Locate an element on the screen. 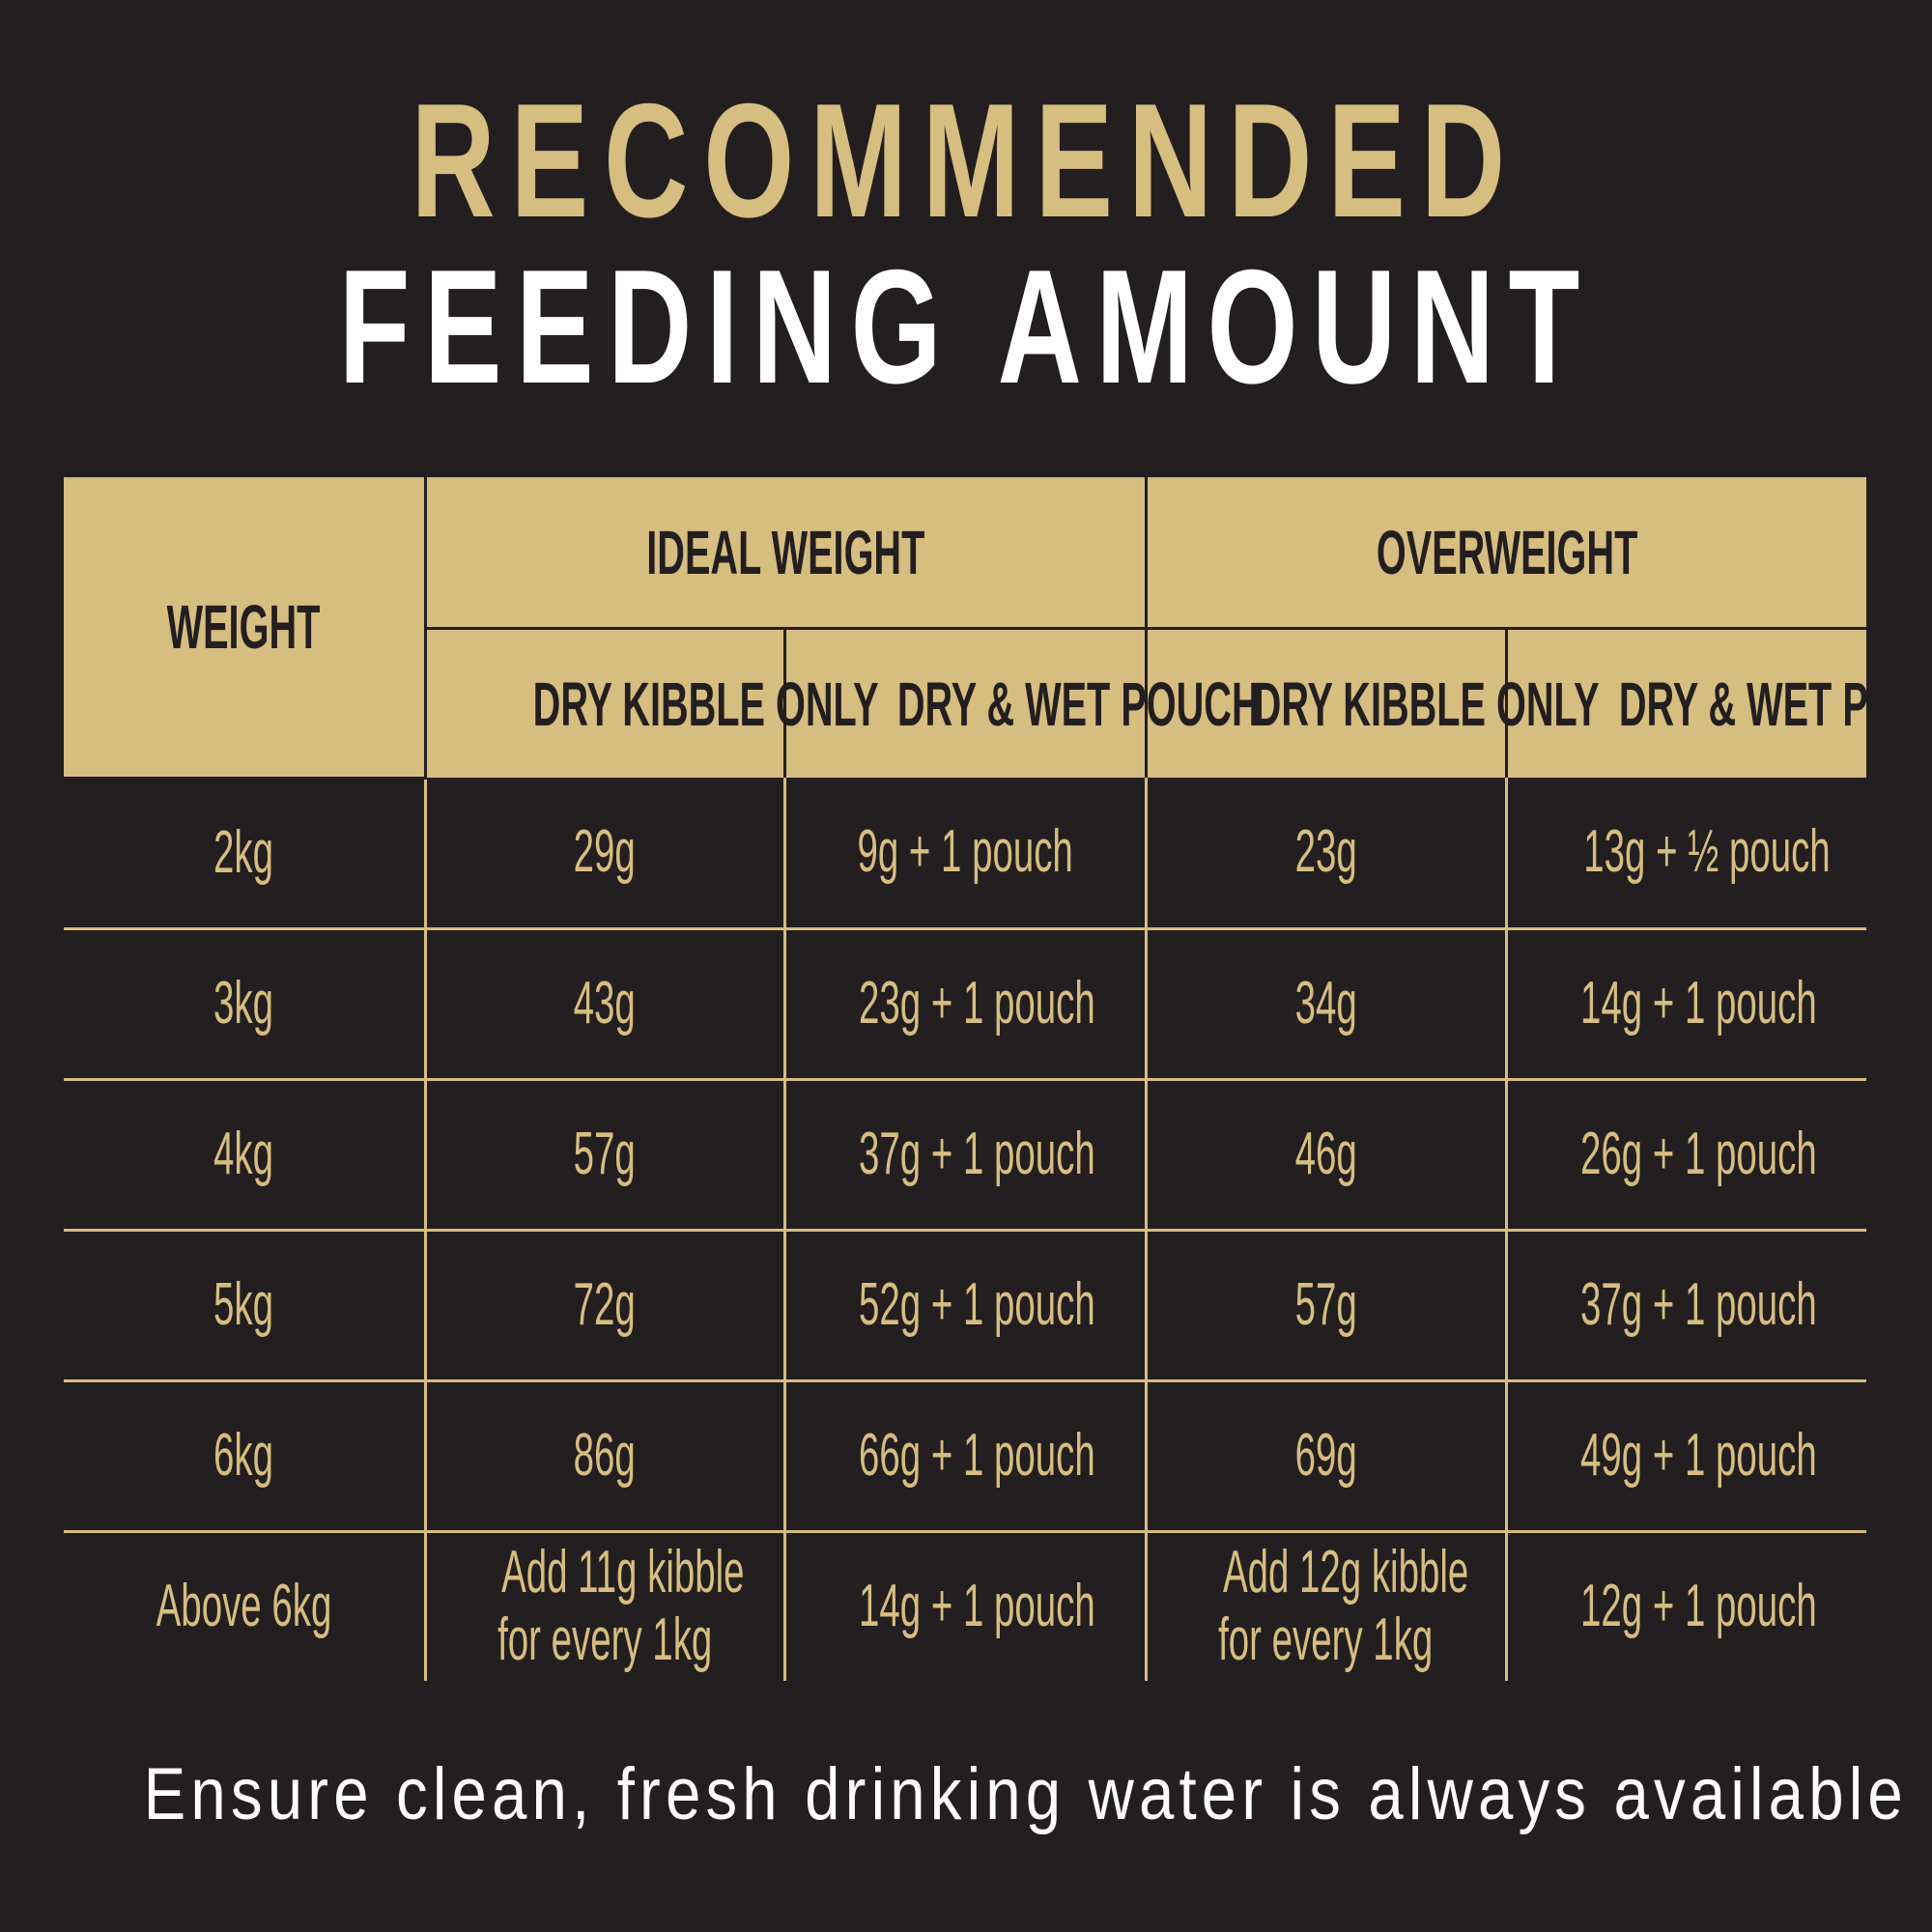 The height and width of the screenshot is (1932, 1932). table-cell: 72g is located at coordinates (604, 1305).